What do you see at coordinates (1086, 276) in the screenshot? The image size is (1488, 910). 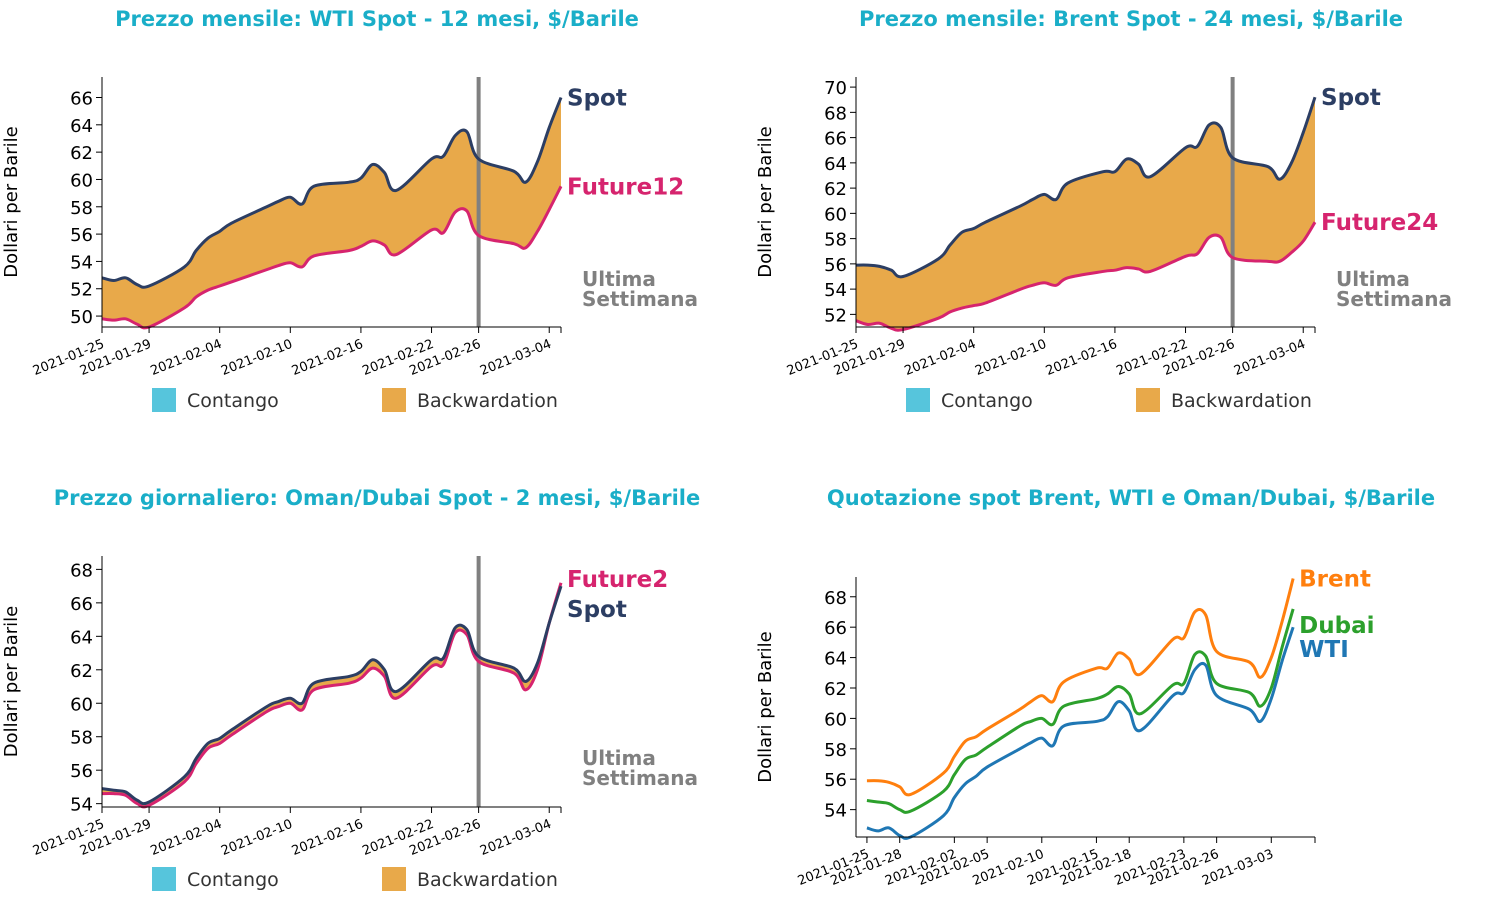 I see `series-line-future24` at bounding box center [1086, 276].